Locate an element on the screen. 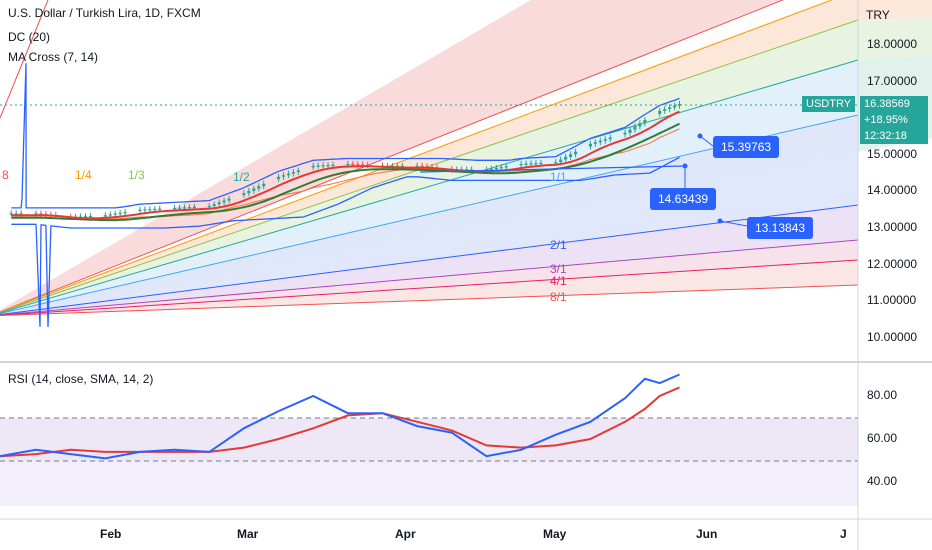 This screenshot has height=550, width=932. fan-label: 4/1 is located at coordinates (558, 281).